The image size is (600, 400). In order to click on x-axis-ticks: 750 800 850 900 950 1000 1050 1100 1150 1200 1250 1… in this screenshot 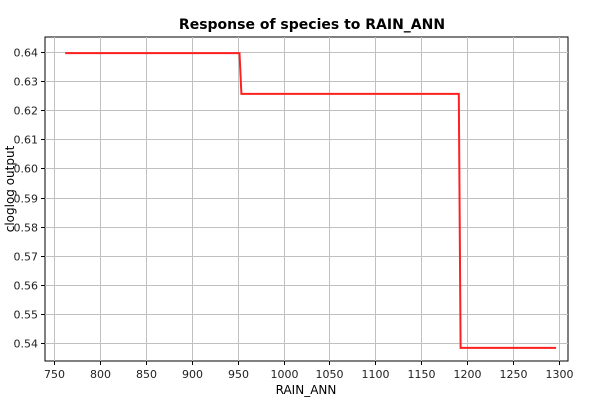, I will do `click(309, 371)`.